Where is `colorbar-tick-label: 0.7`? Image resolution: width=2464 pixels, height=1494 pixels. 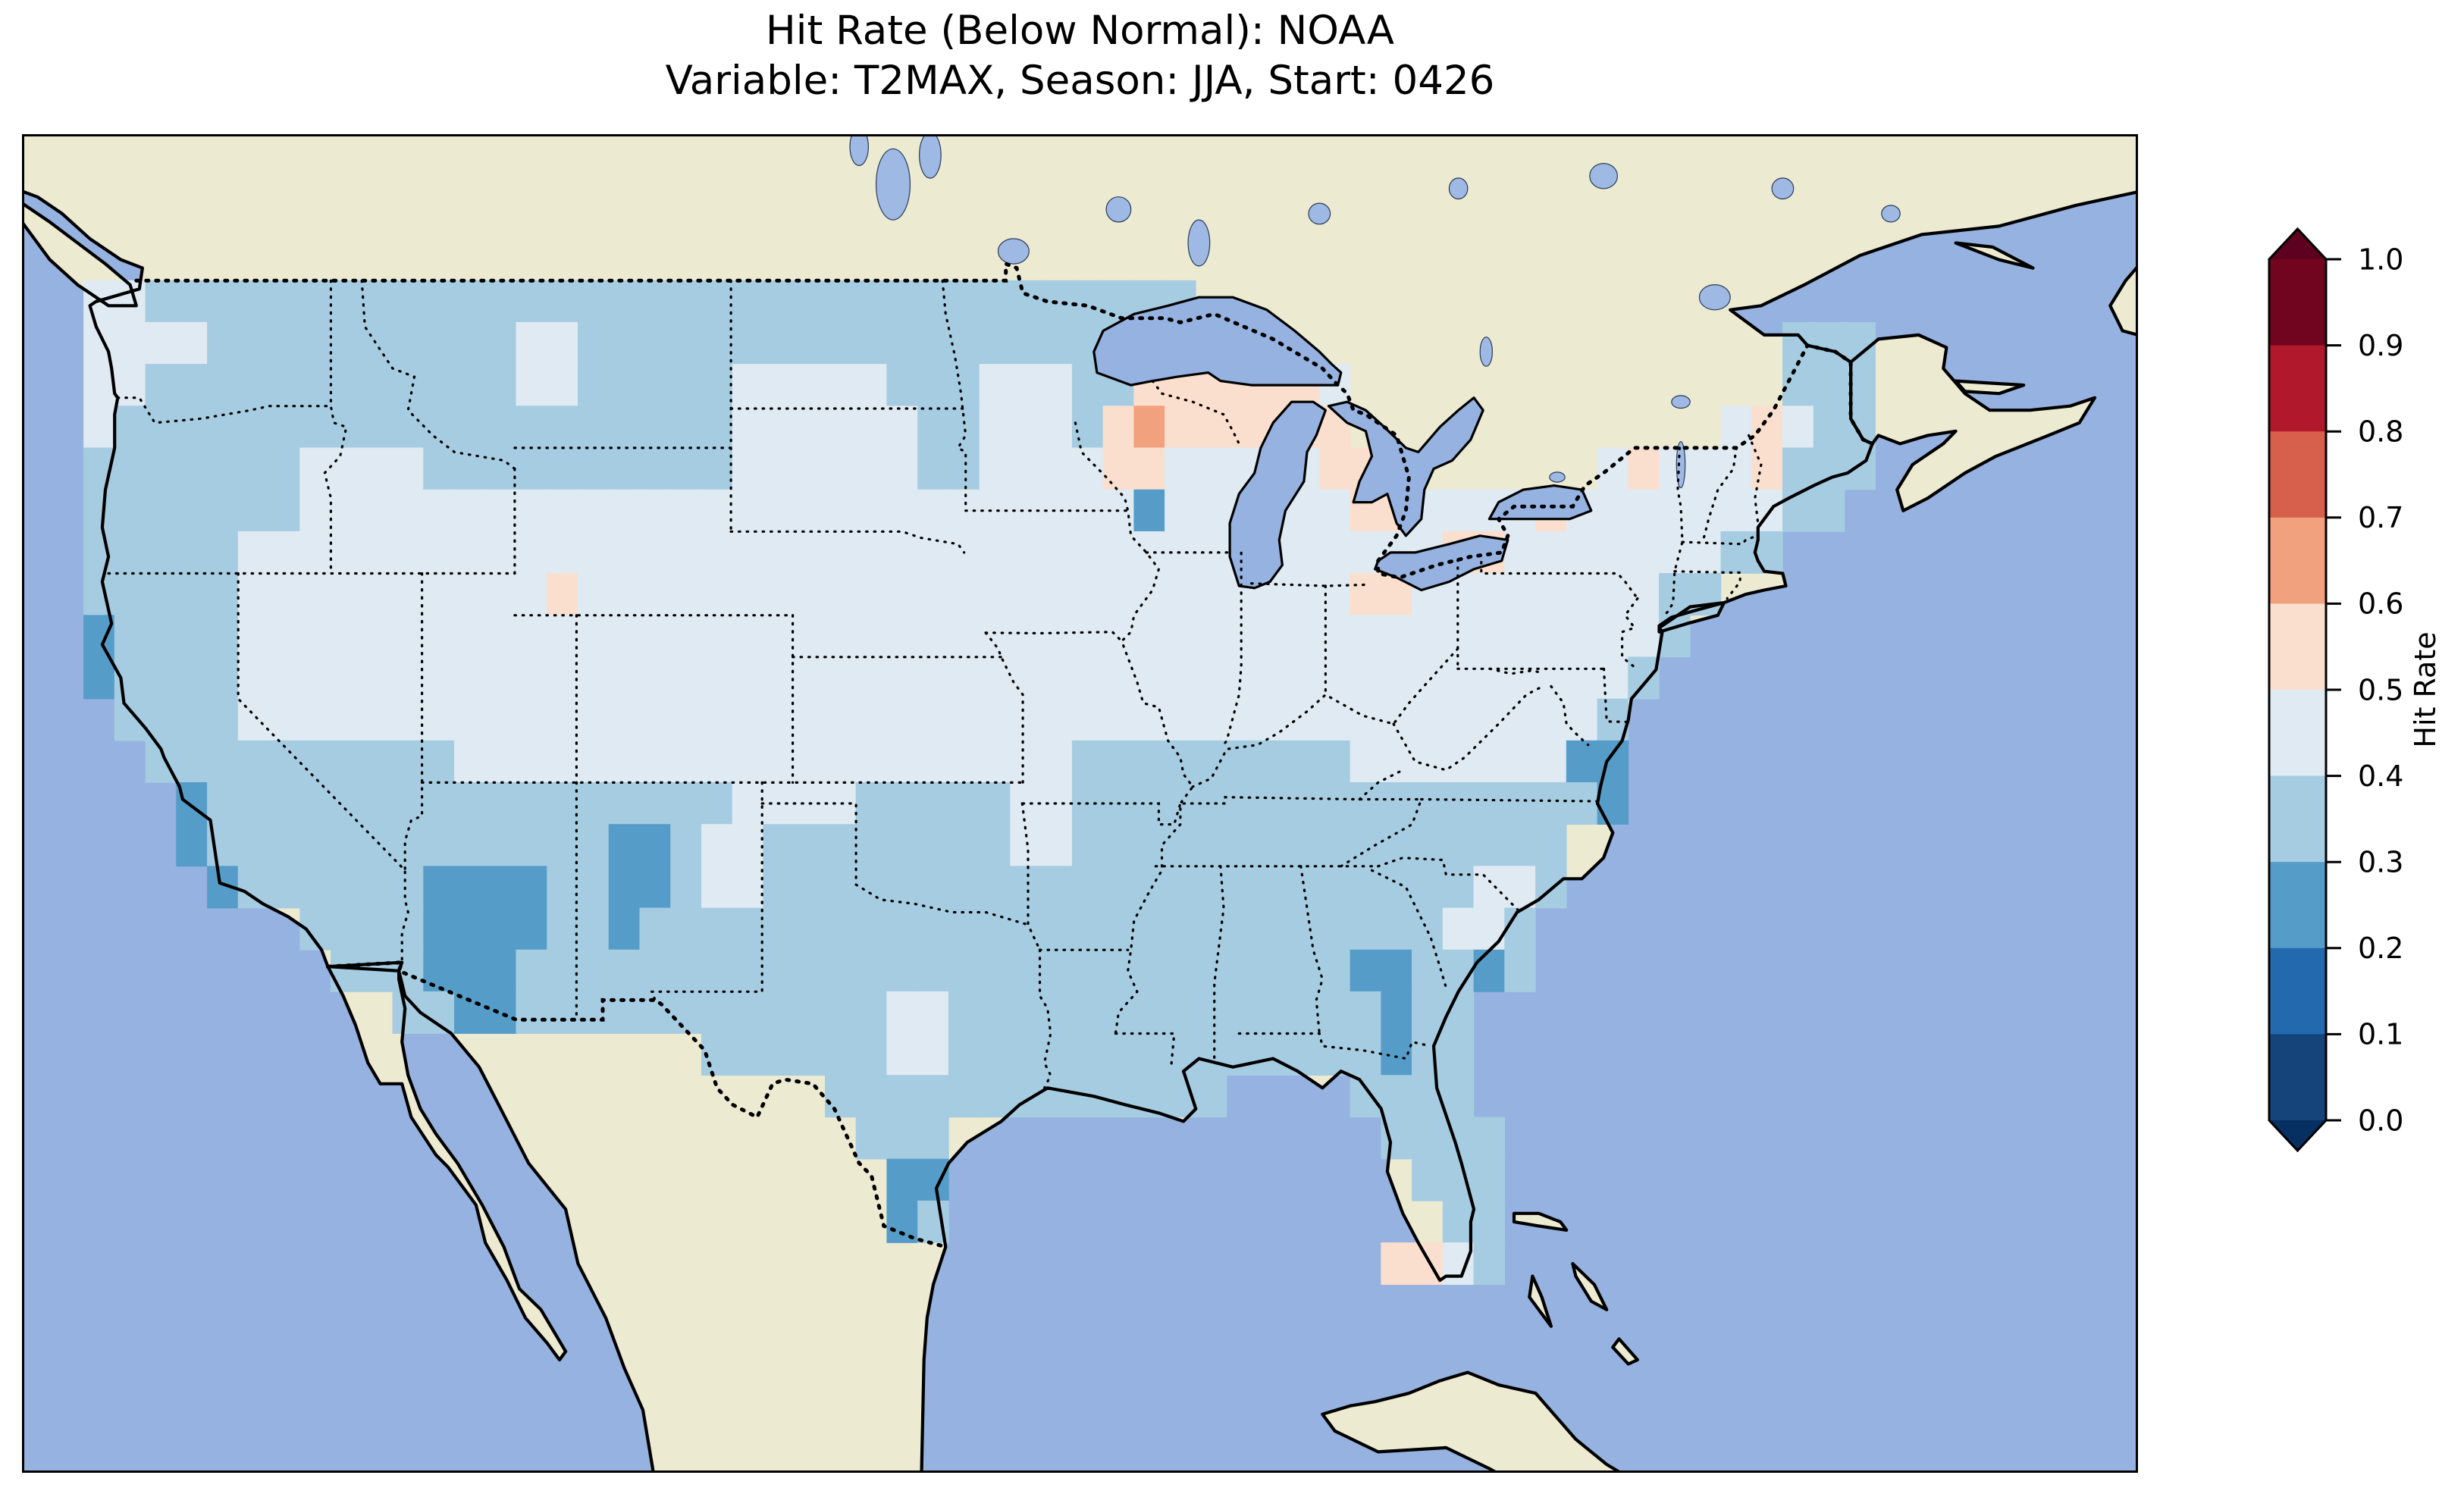 colorbar-tick-label: 0.7 is located at coordinates (2381, 517).